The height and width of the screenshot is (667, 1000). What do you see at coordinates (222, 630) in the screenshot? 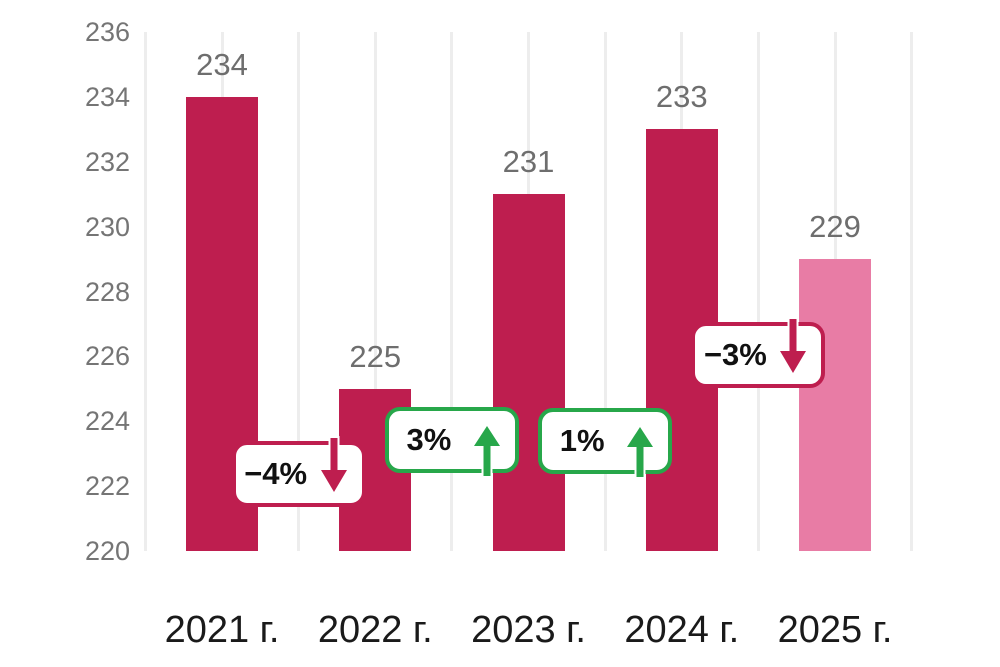
I see `x-label-2021: 2021 г.` at bounding box center [222, 630].